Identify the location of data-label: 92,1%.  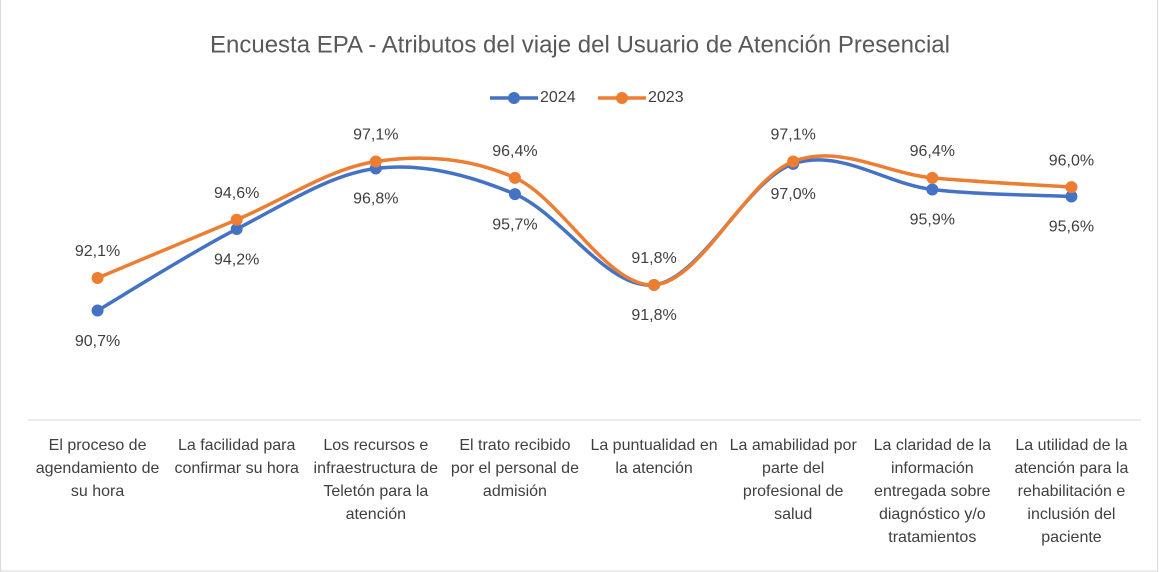
(97, 251).